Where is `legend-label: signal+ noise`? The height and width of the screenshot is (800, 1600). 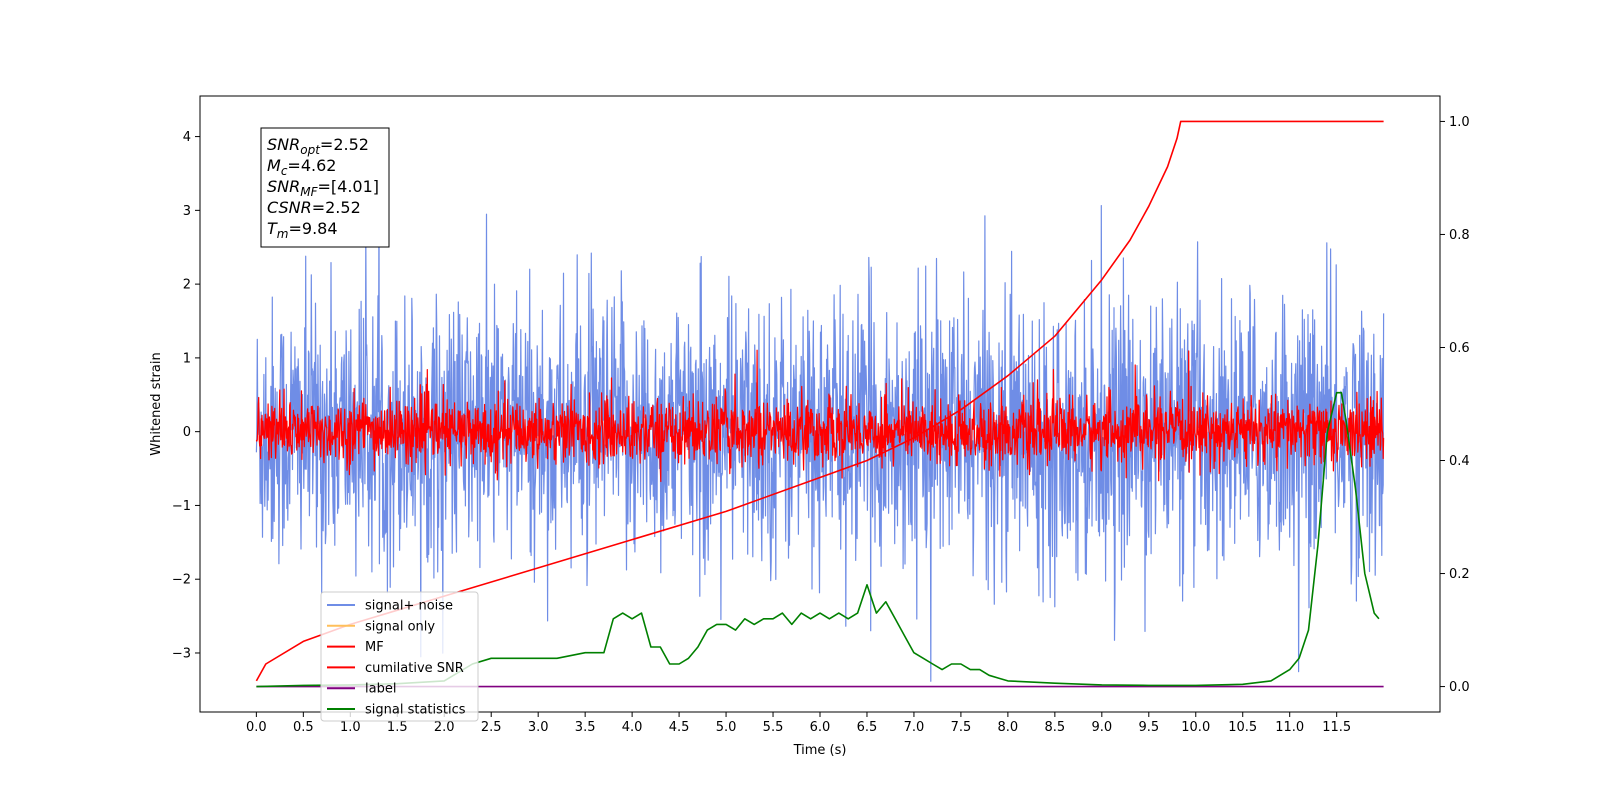 legend-label: signal+ noise is located at coordinates (409, 606).